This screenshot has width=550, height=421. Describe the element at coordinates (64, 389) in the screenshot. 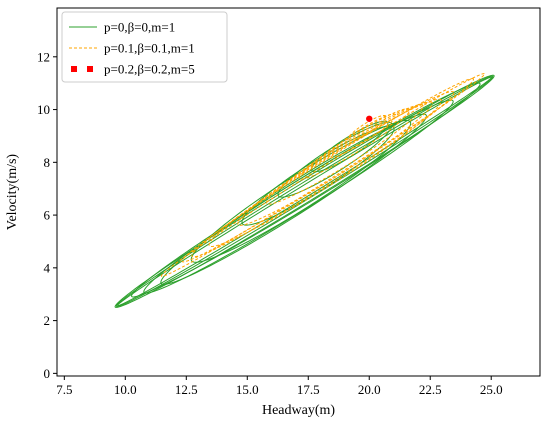

I see `x-tick-label: 7.5` at that location.